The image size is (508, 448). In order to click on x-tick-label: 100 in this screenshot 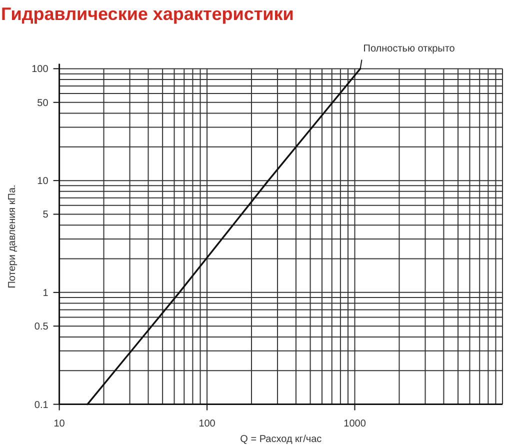, I will do `click(207, 424)`.